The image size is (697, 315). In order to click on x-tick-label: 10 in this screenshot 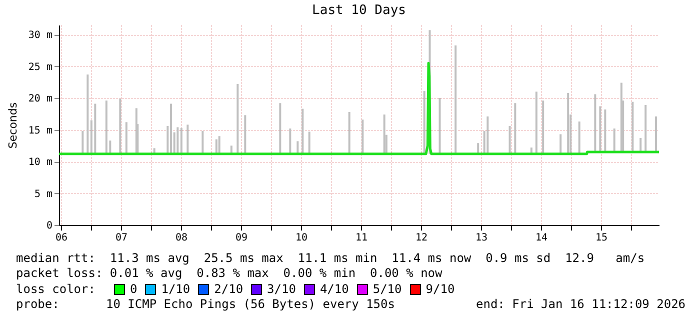, I will do `click(301, 238)`.